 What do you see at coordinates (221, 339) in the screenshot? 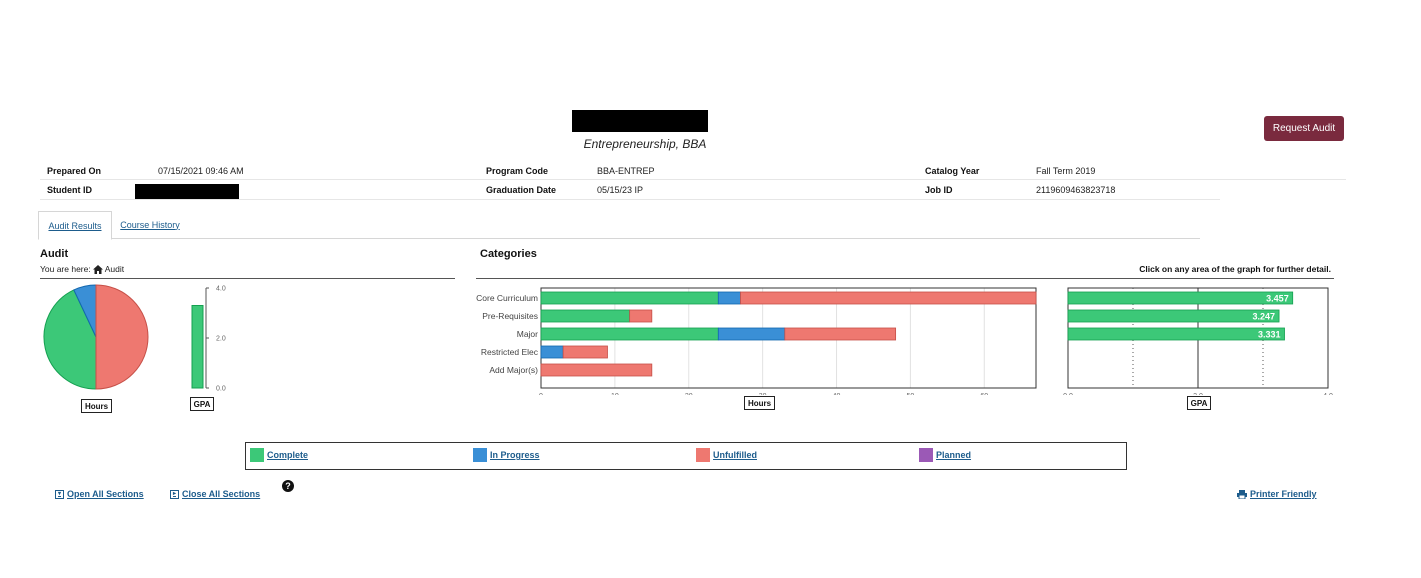
I see `gpa-tick-label: 2.0` at bounding box center [221, 339].